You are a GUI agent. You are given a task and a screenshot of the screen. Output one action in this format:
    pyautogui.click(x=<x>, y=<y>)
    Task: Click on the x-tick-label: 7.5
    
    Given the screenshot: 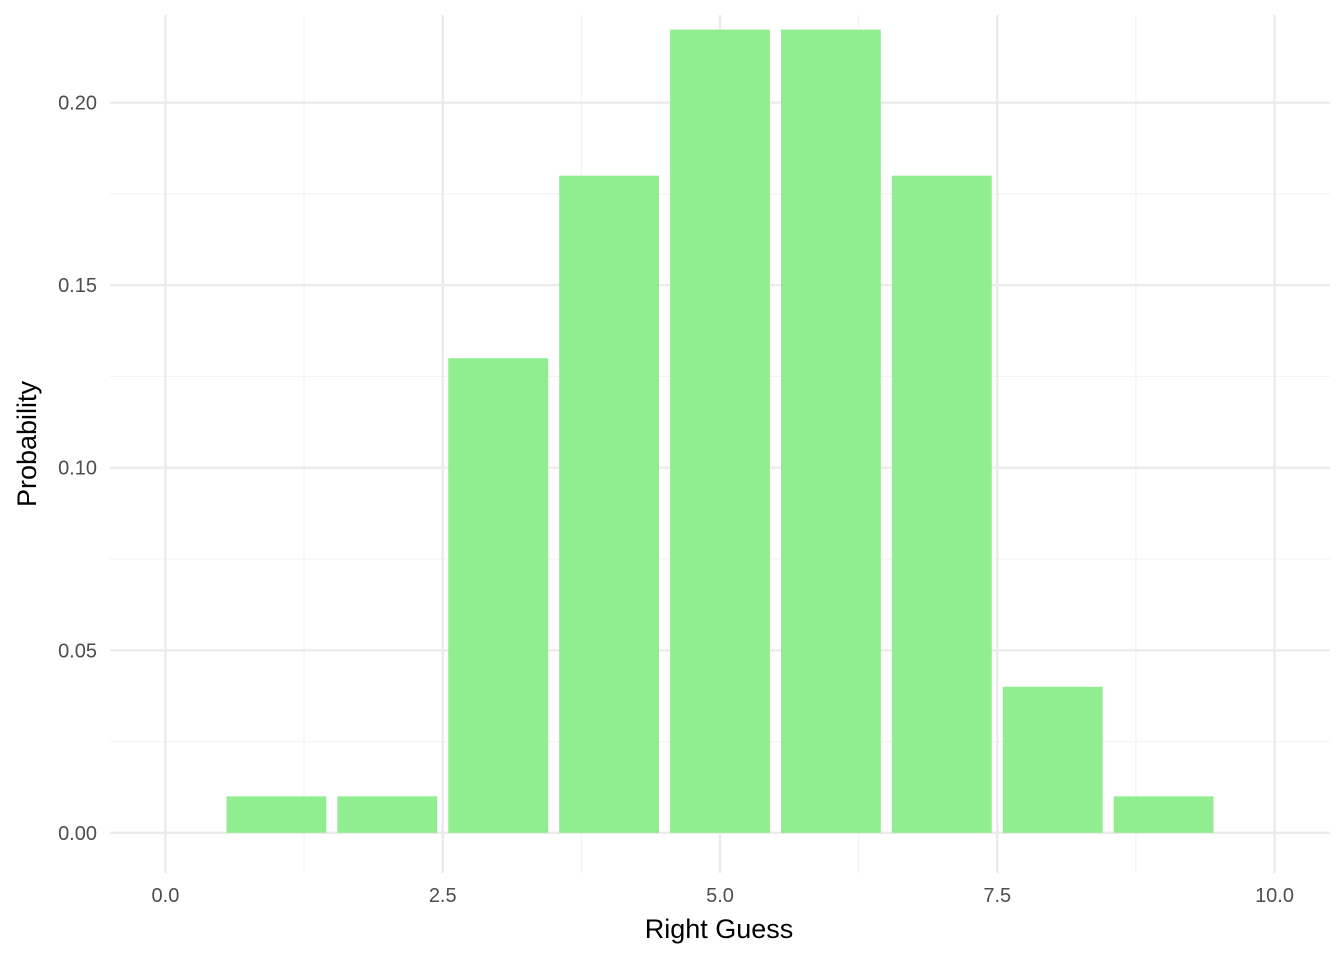 What is the action you would take?
    pyautogui.click(x=997, y=896)
    